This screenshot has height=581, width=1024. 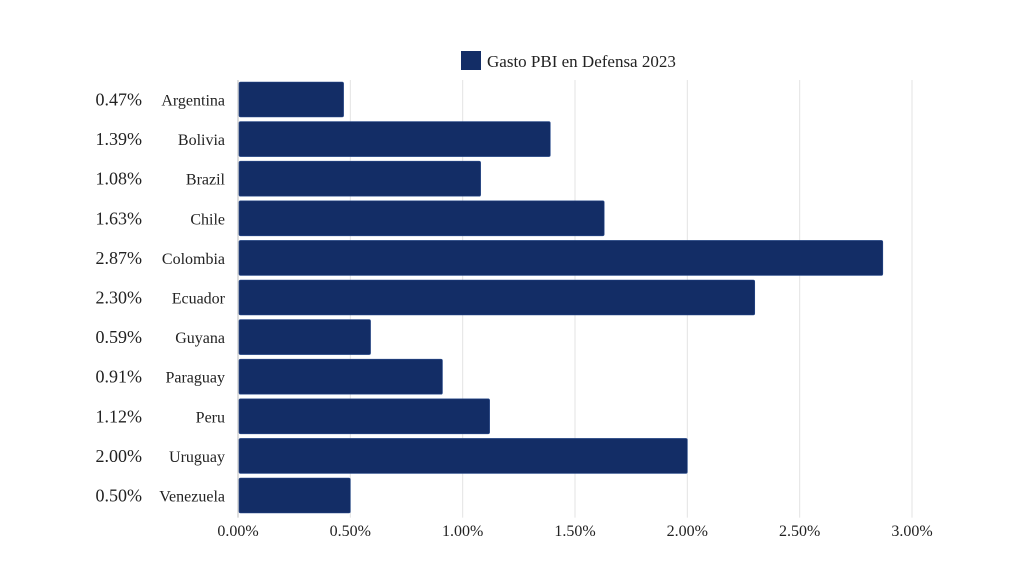 I want to click on bar-brazil, so click(x=359, y=178).